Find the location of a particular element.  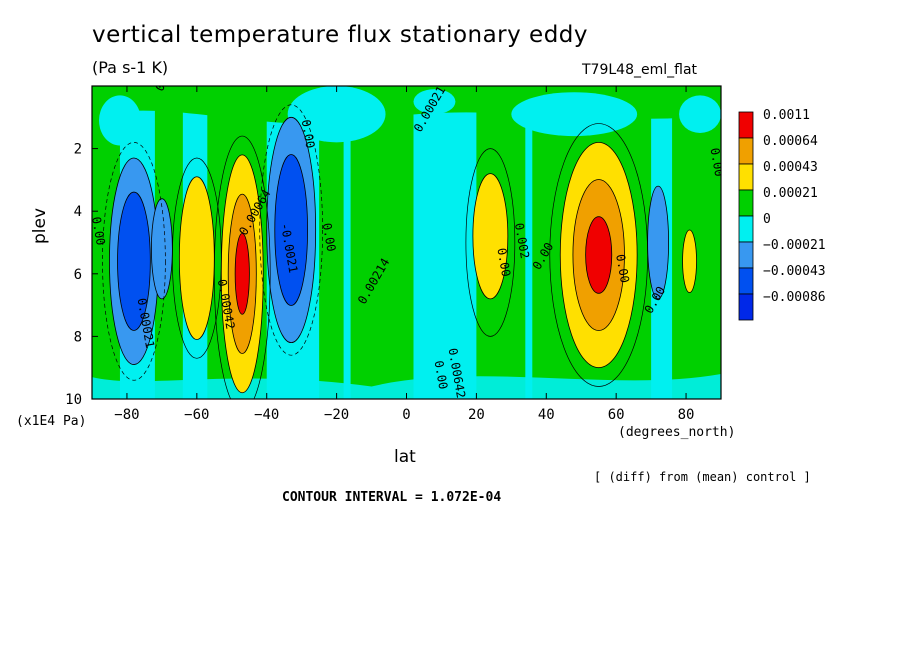

y-axis-unit: (x1E4 Pa) is located at coordinates (51, 421).